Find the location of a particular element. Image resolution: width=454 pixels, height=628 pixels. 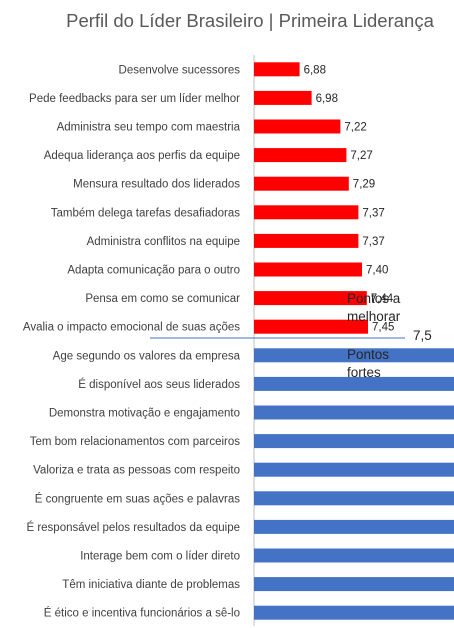

category-label: Desenvolve sucessores is located at coordinates (180, 70).